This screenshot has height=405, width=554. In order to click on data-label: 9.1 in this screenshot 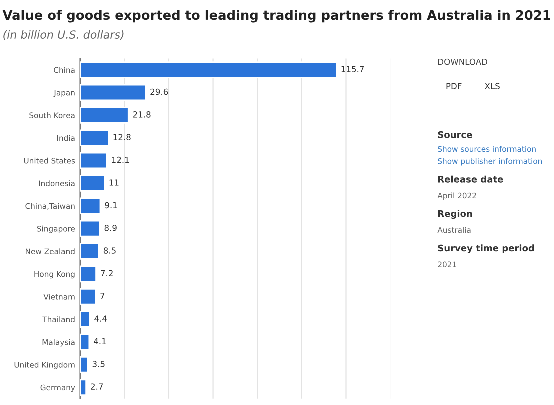, I will do `click(111, 205)`.